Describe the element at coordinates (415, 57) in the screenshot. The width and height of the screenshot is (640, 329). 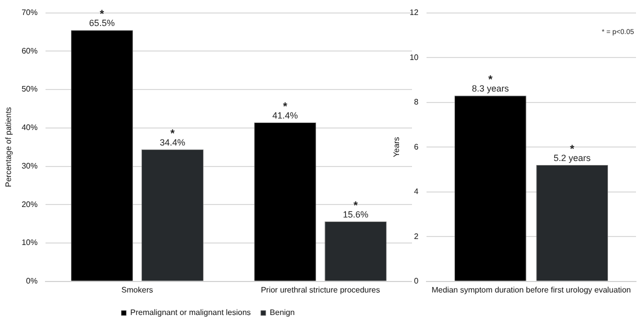
I see `y-tick-label: 10` at that location.